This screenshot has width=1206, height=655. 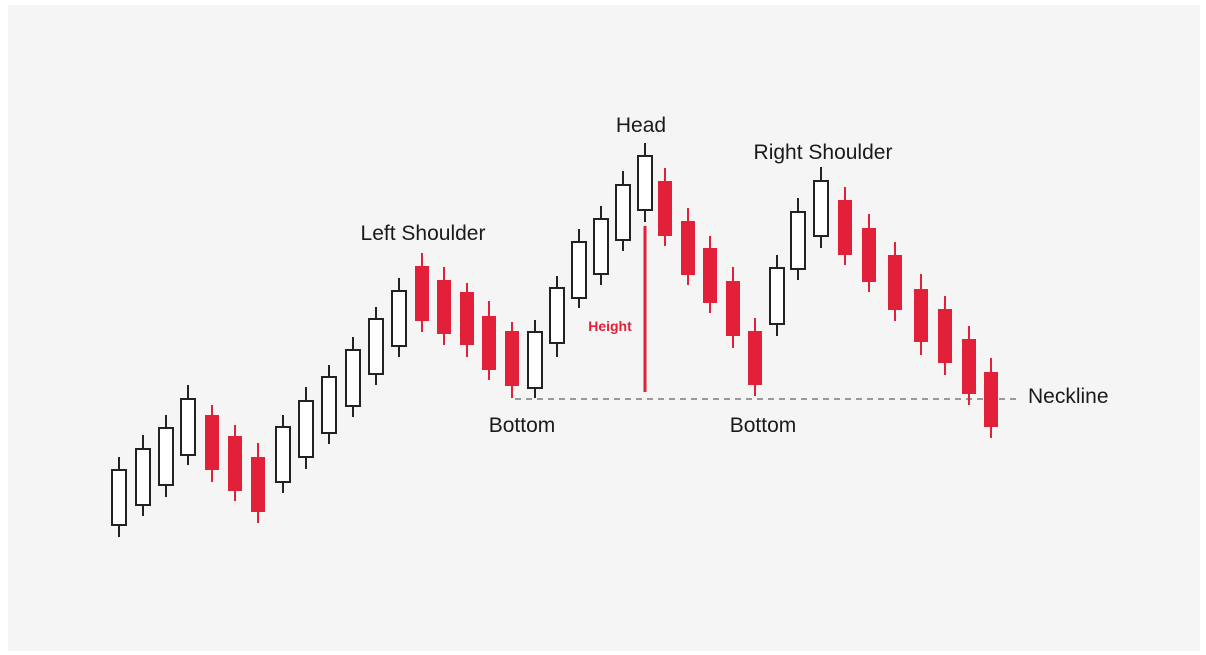 What do you see at coordinates (641, 125) in the screenshot?
I see `head-label: Head` at bounding box center [641, 125].